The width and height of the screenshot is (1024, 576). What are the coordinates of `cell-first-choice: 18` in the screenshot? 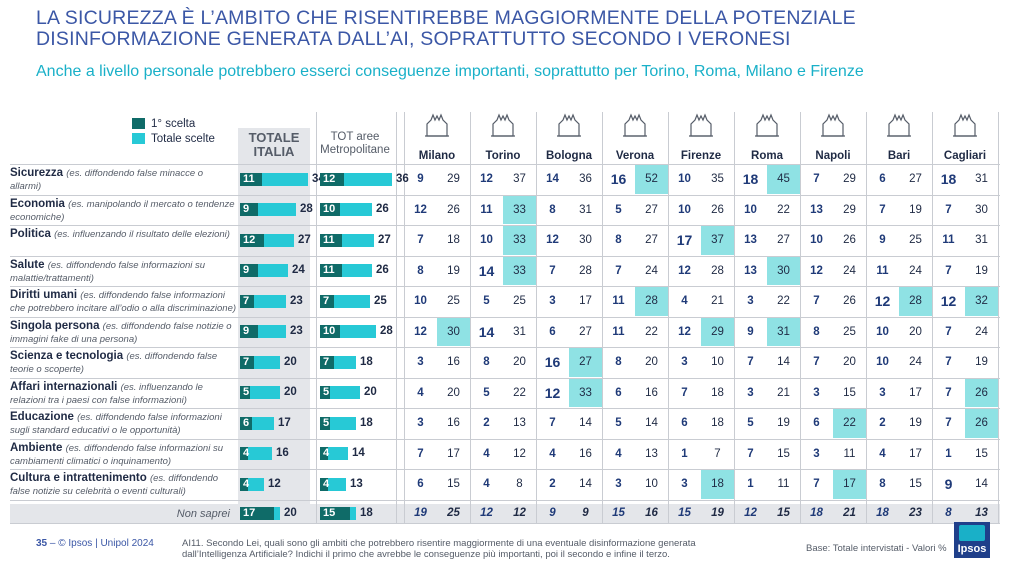 It's located at (948, 179).